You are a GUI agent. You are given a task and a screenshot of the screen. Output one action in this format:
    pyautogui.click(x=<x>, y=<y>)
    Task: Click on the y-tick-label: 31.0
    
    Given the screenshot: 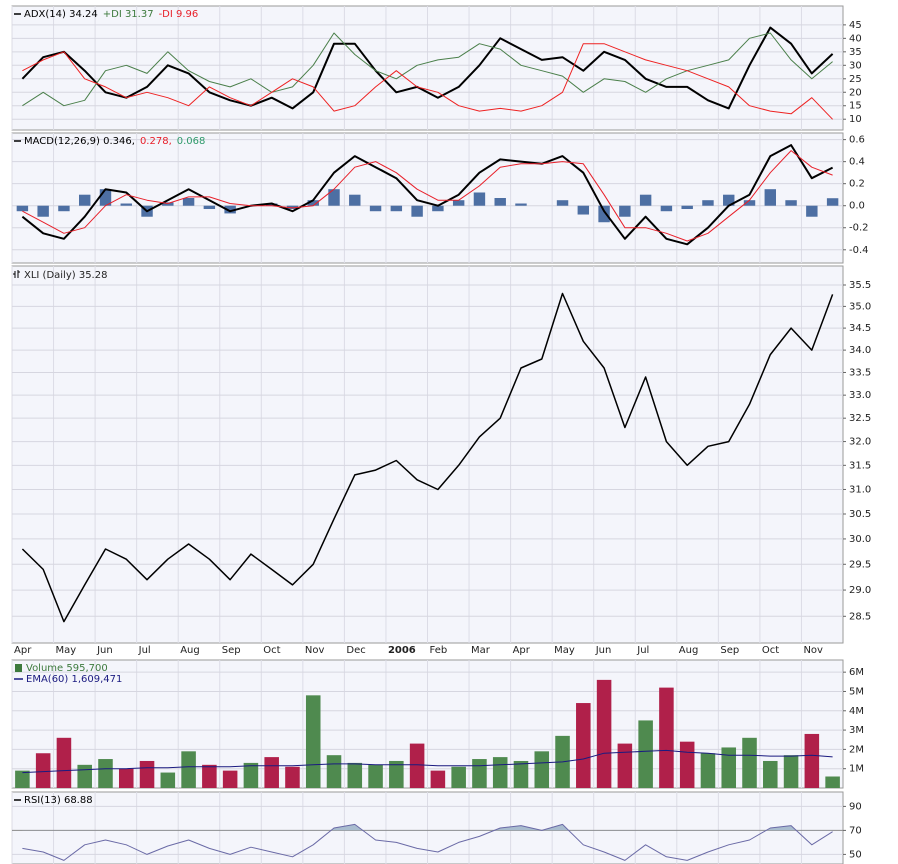 What is the action you would take?
    pyautogui.click(x=860, y=489)
    